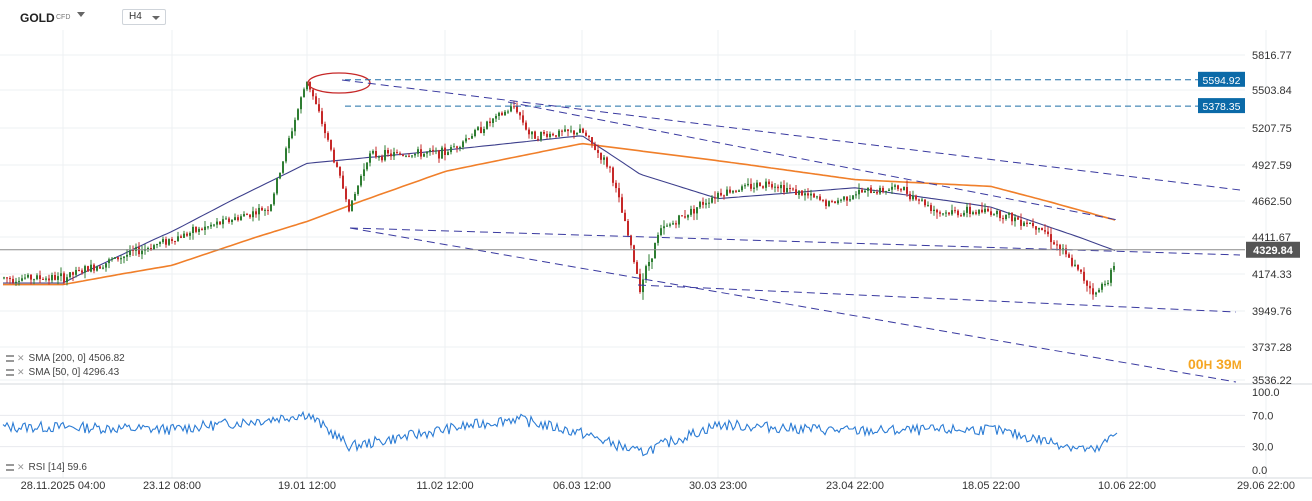 Image resolution: width=1312 pixels, height=501 pixels. What do you see at coordinates (46, 467) in the screenshot?
I see `rsi-legend: ✕ RSI [14] 59.6` at bounding box center [46, 467].